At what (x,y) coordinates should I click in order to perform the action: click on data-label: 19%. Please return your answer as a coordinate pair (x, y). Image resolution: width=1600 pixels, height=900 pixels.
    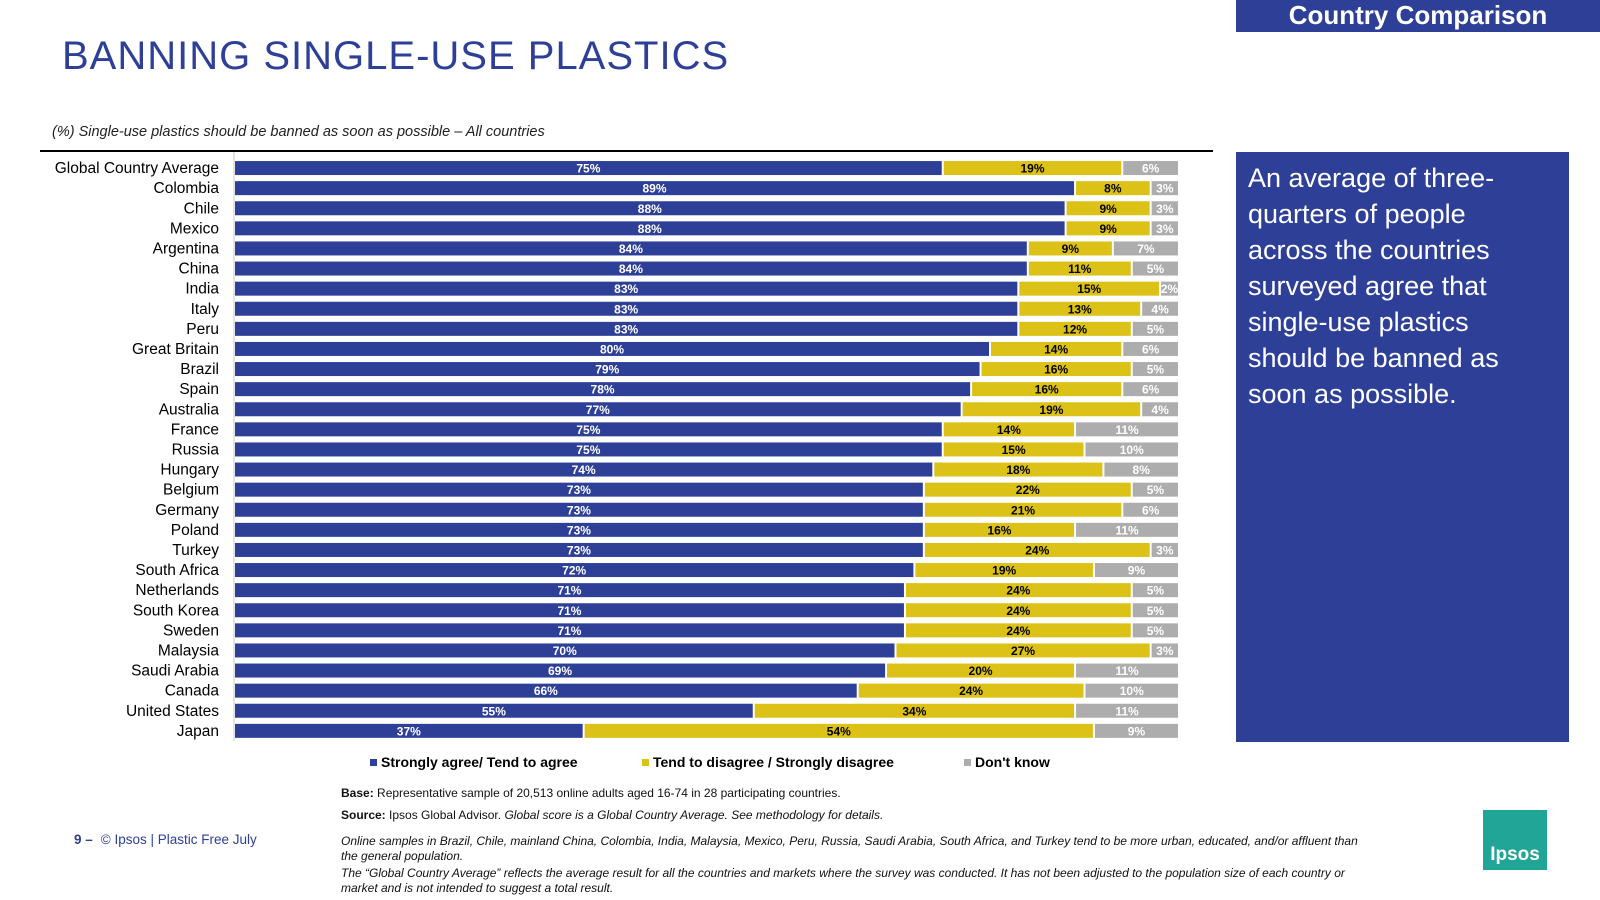
    Looking at the image, I should click on (1004, 571).